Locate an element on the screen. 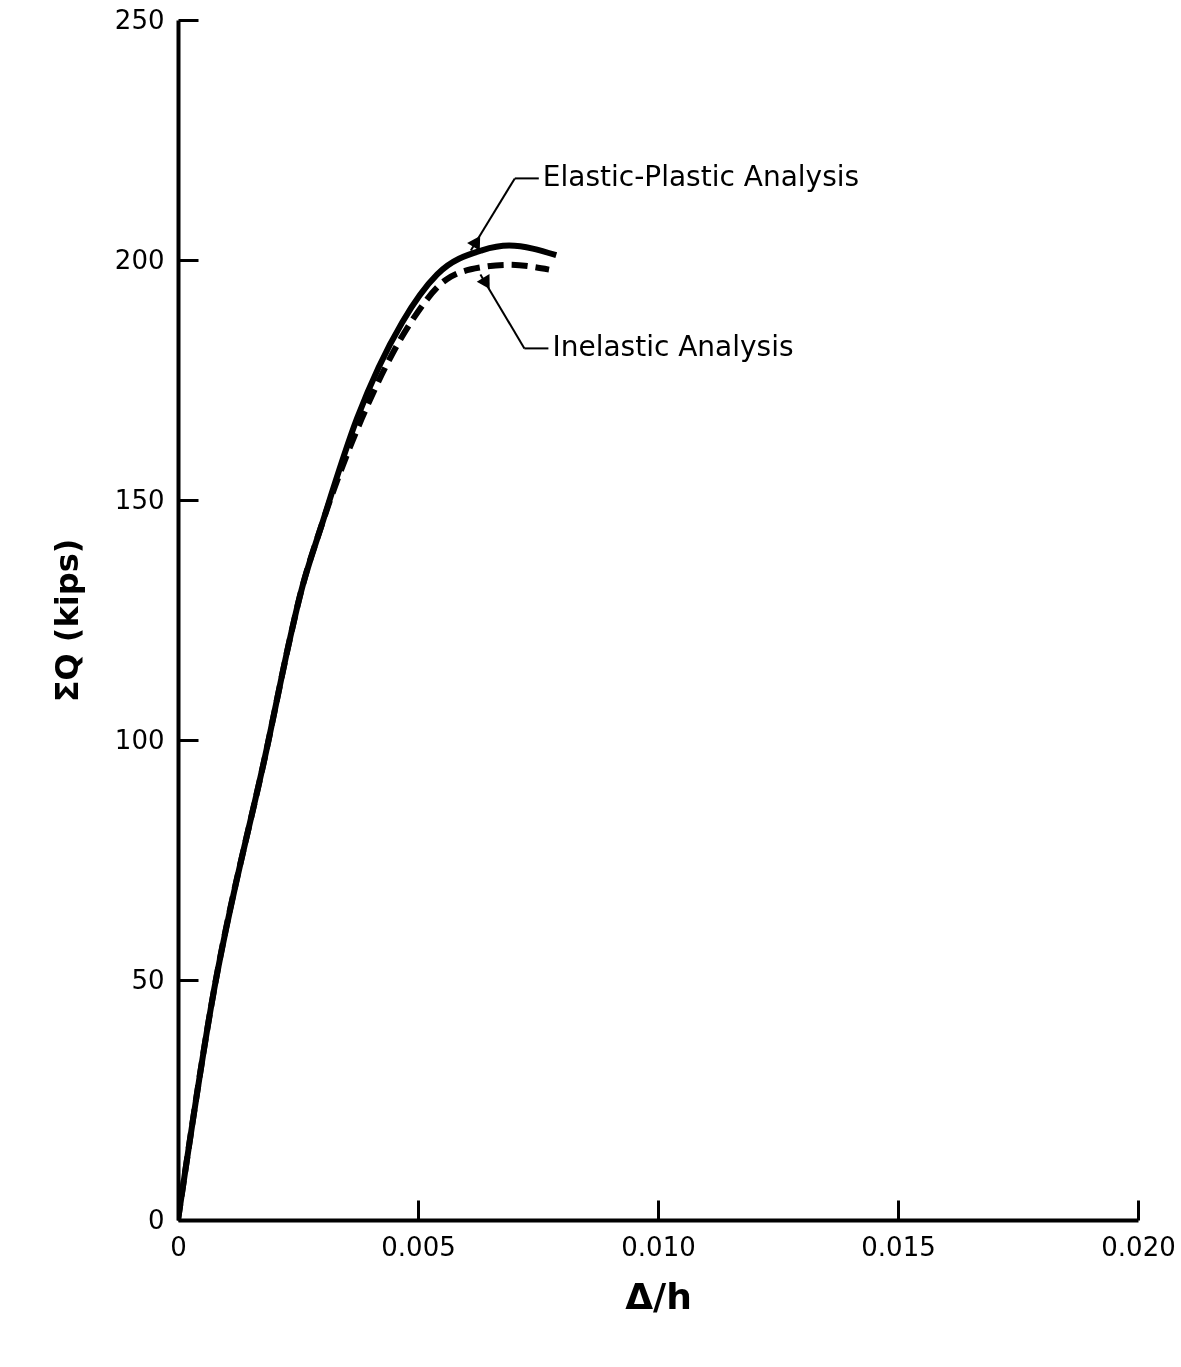 The image size is (1181, 1367). x-tick-label: 0 is located at coordinates (178, 1246).